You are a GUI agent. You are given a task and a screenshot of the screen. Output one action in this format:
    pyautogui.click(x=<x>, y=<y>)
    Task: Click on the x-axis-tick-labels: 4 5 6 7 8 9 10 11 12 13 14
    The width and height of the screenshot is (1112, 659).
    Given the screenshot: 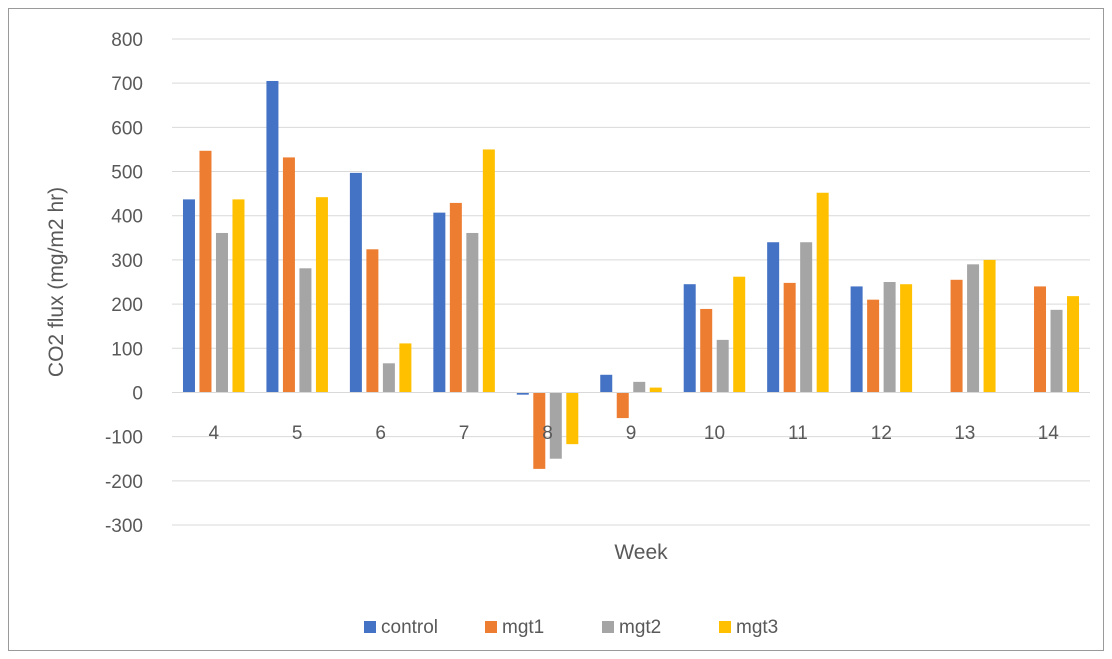 What is the action you would take?
    pyautogui.click(x=633, y=433)
    